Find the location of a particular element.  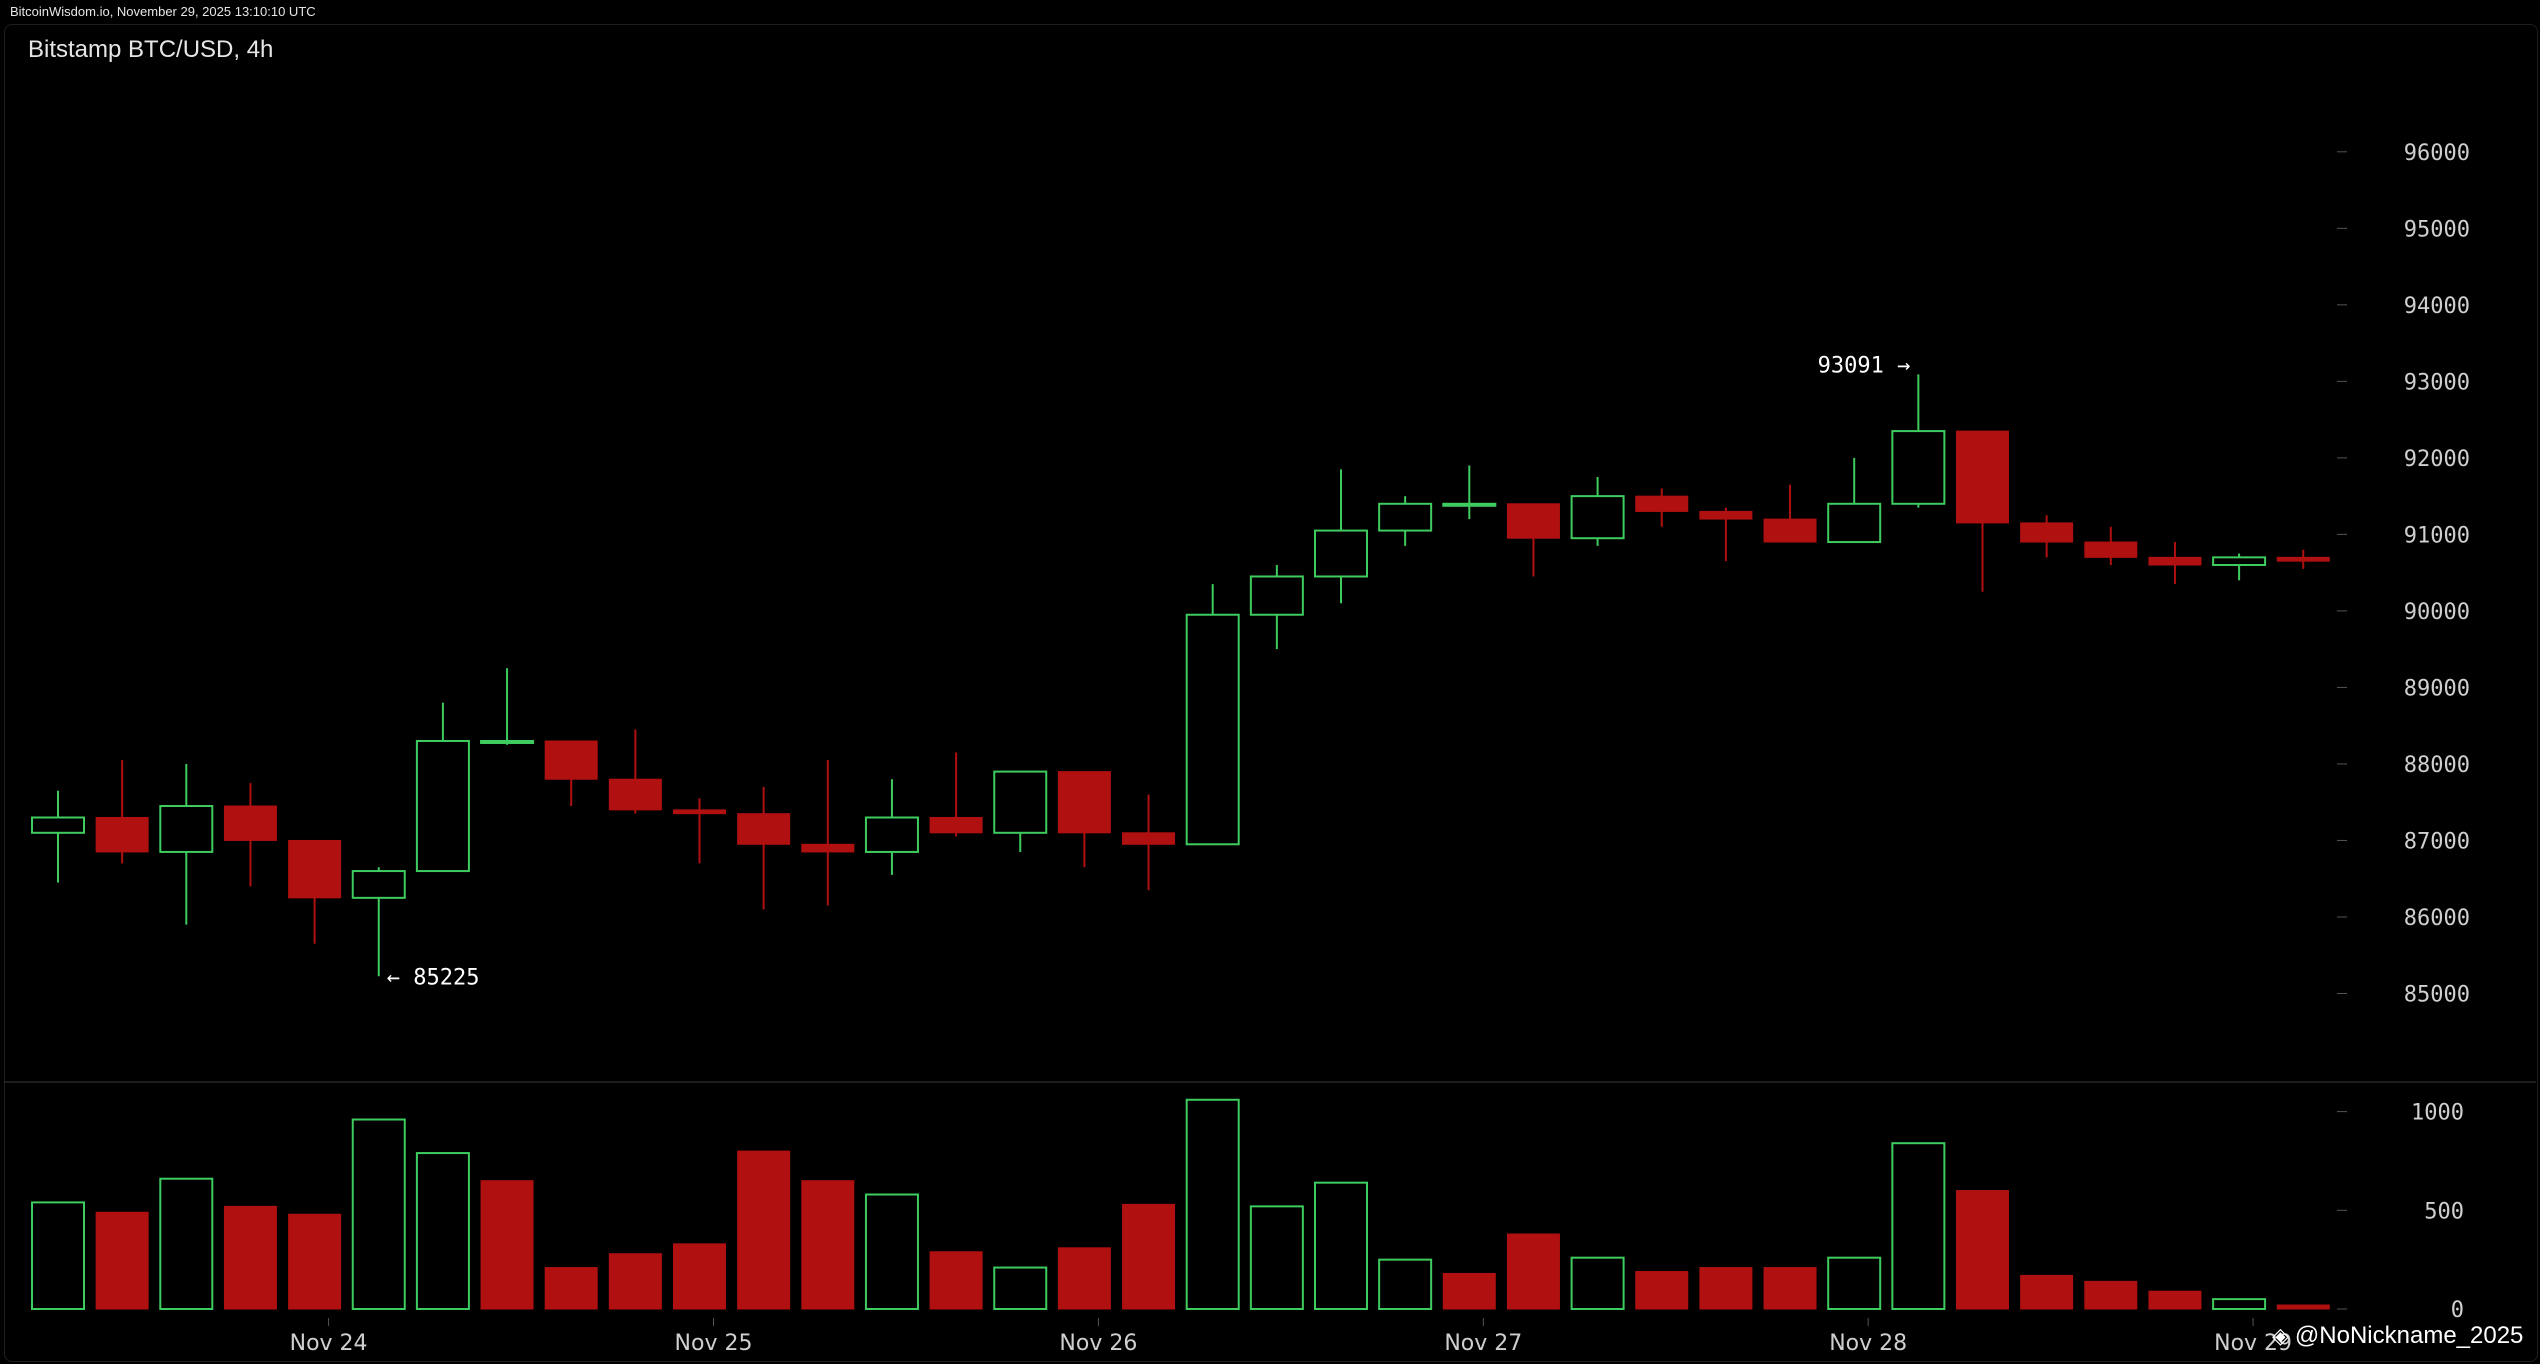

price-tick-label: 85000 is located at coordinates (2437, 994).